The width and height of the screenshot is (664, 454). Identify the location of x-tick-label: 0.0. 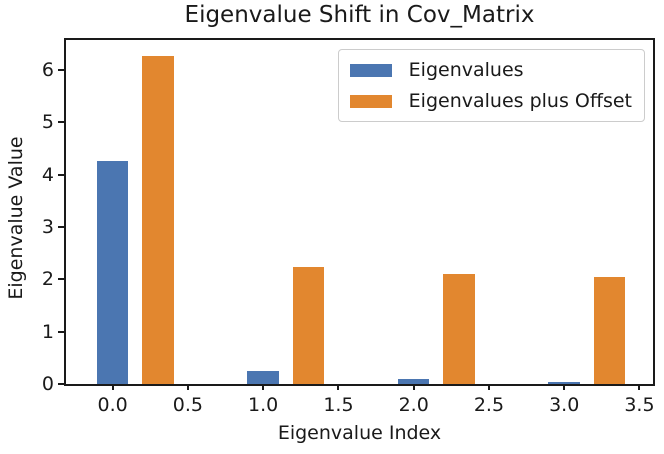
(112, 405).